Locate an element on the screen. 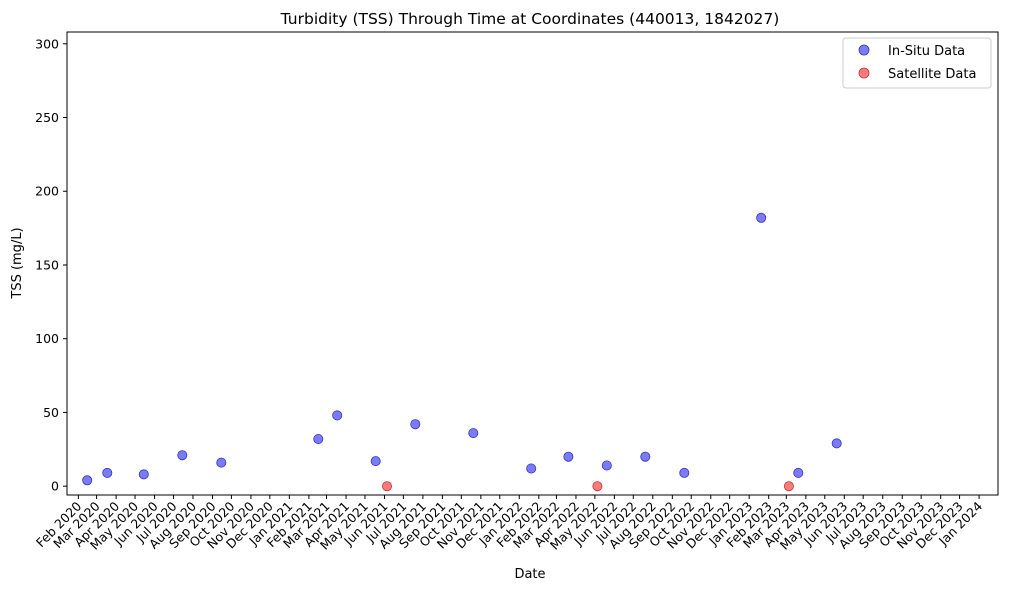 This screenshot has width=1026, height=591. y-tick-label: 0 is located at coordinates (55, 486).